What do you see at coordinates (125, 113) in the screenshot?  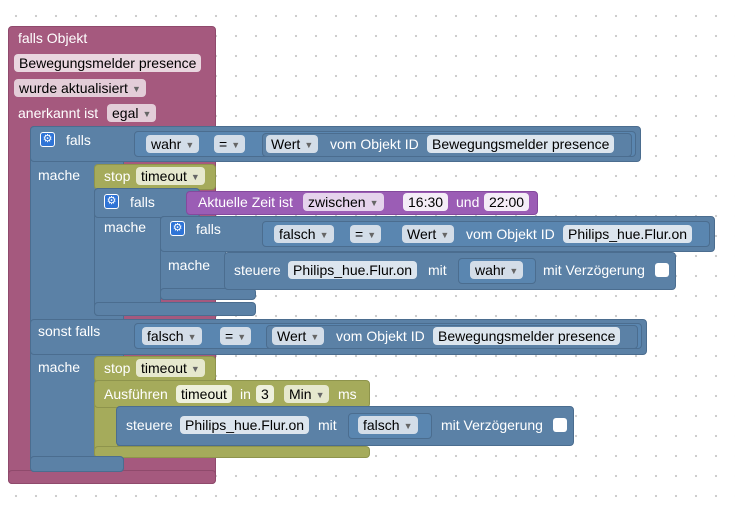 I see `trigger-ack-value: egal` at bounding box center [125, 113].